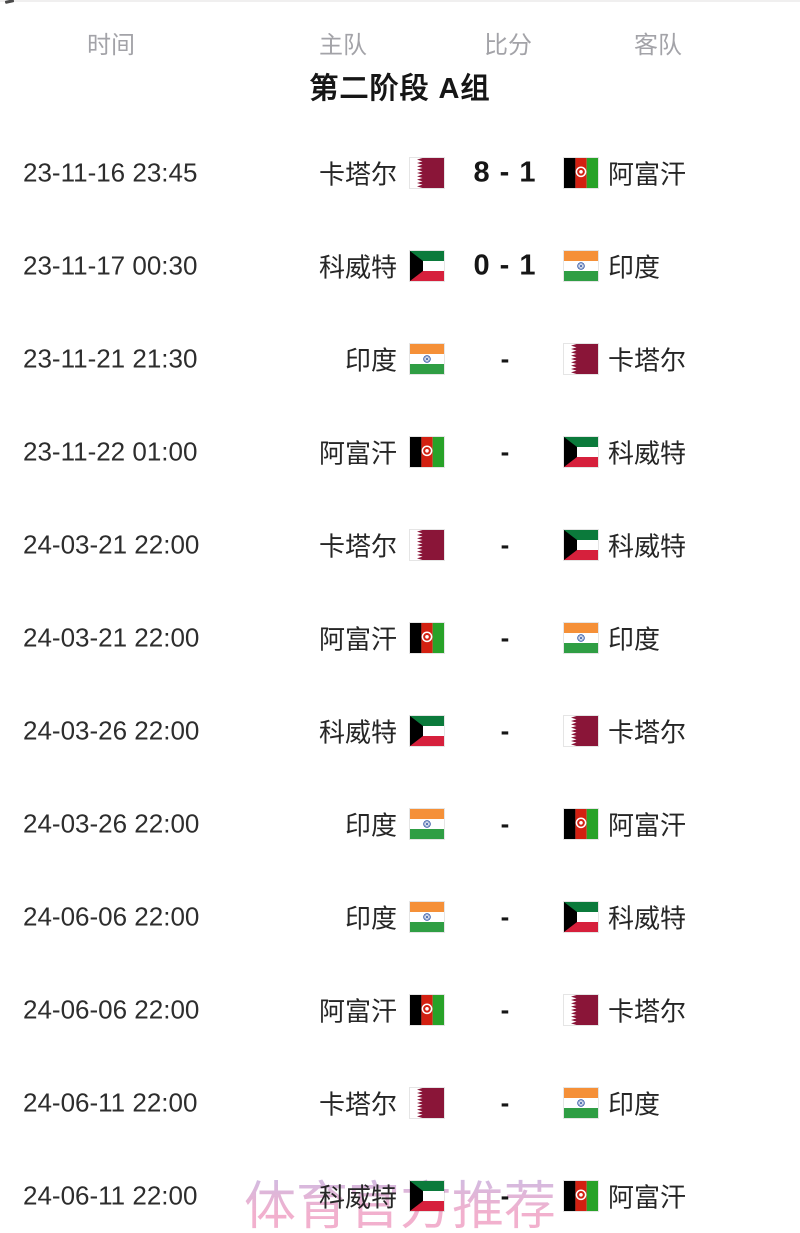 This screenshot has width=800, height=1233. Describe the element at coordinates (400, 916) in the screenshot. I see `match-row: 24-06-06 22:00 印度 - 科威特` at that location.